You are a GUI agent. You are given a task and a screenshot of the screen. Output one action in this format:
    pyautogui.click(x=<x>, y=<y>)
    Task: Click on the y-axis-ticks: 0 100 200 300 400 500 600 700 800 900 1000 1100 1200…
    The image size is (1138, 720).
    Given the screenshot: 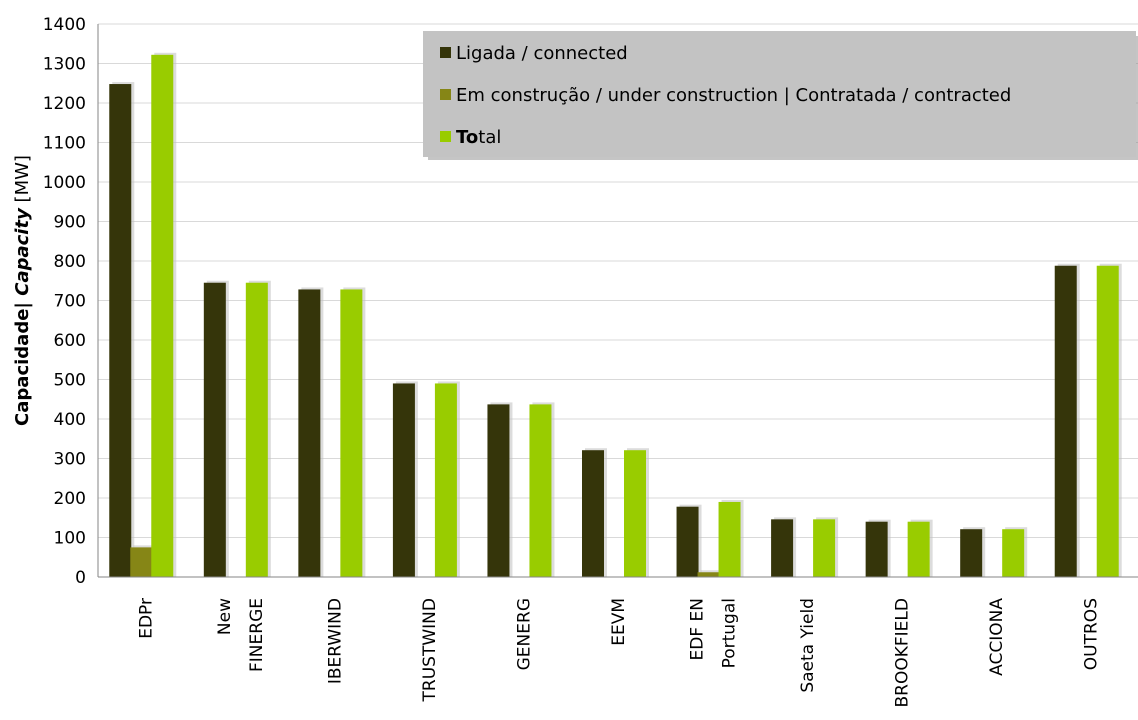 What is the action you would take?
    pyautogui.click(x=64, y=301)
    